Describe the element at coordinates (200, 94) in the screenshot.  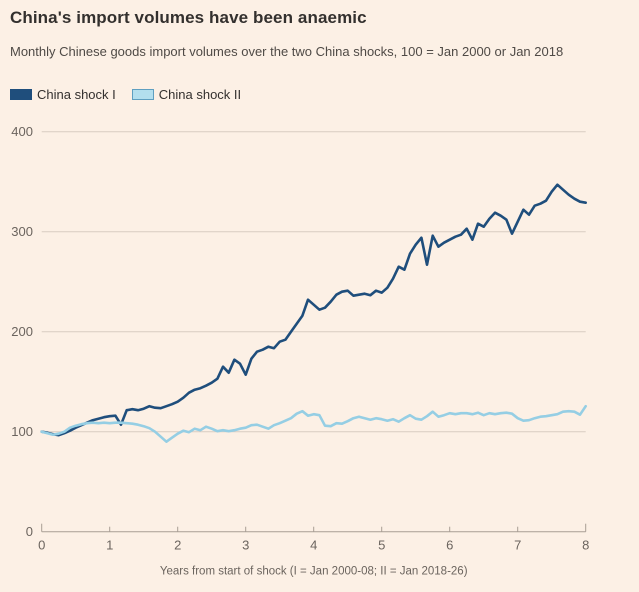
I see `legend-label-china-shock-2: China shock II` at that location.